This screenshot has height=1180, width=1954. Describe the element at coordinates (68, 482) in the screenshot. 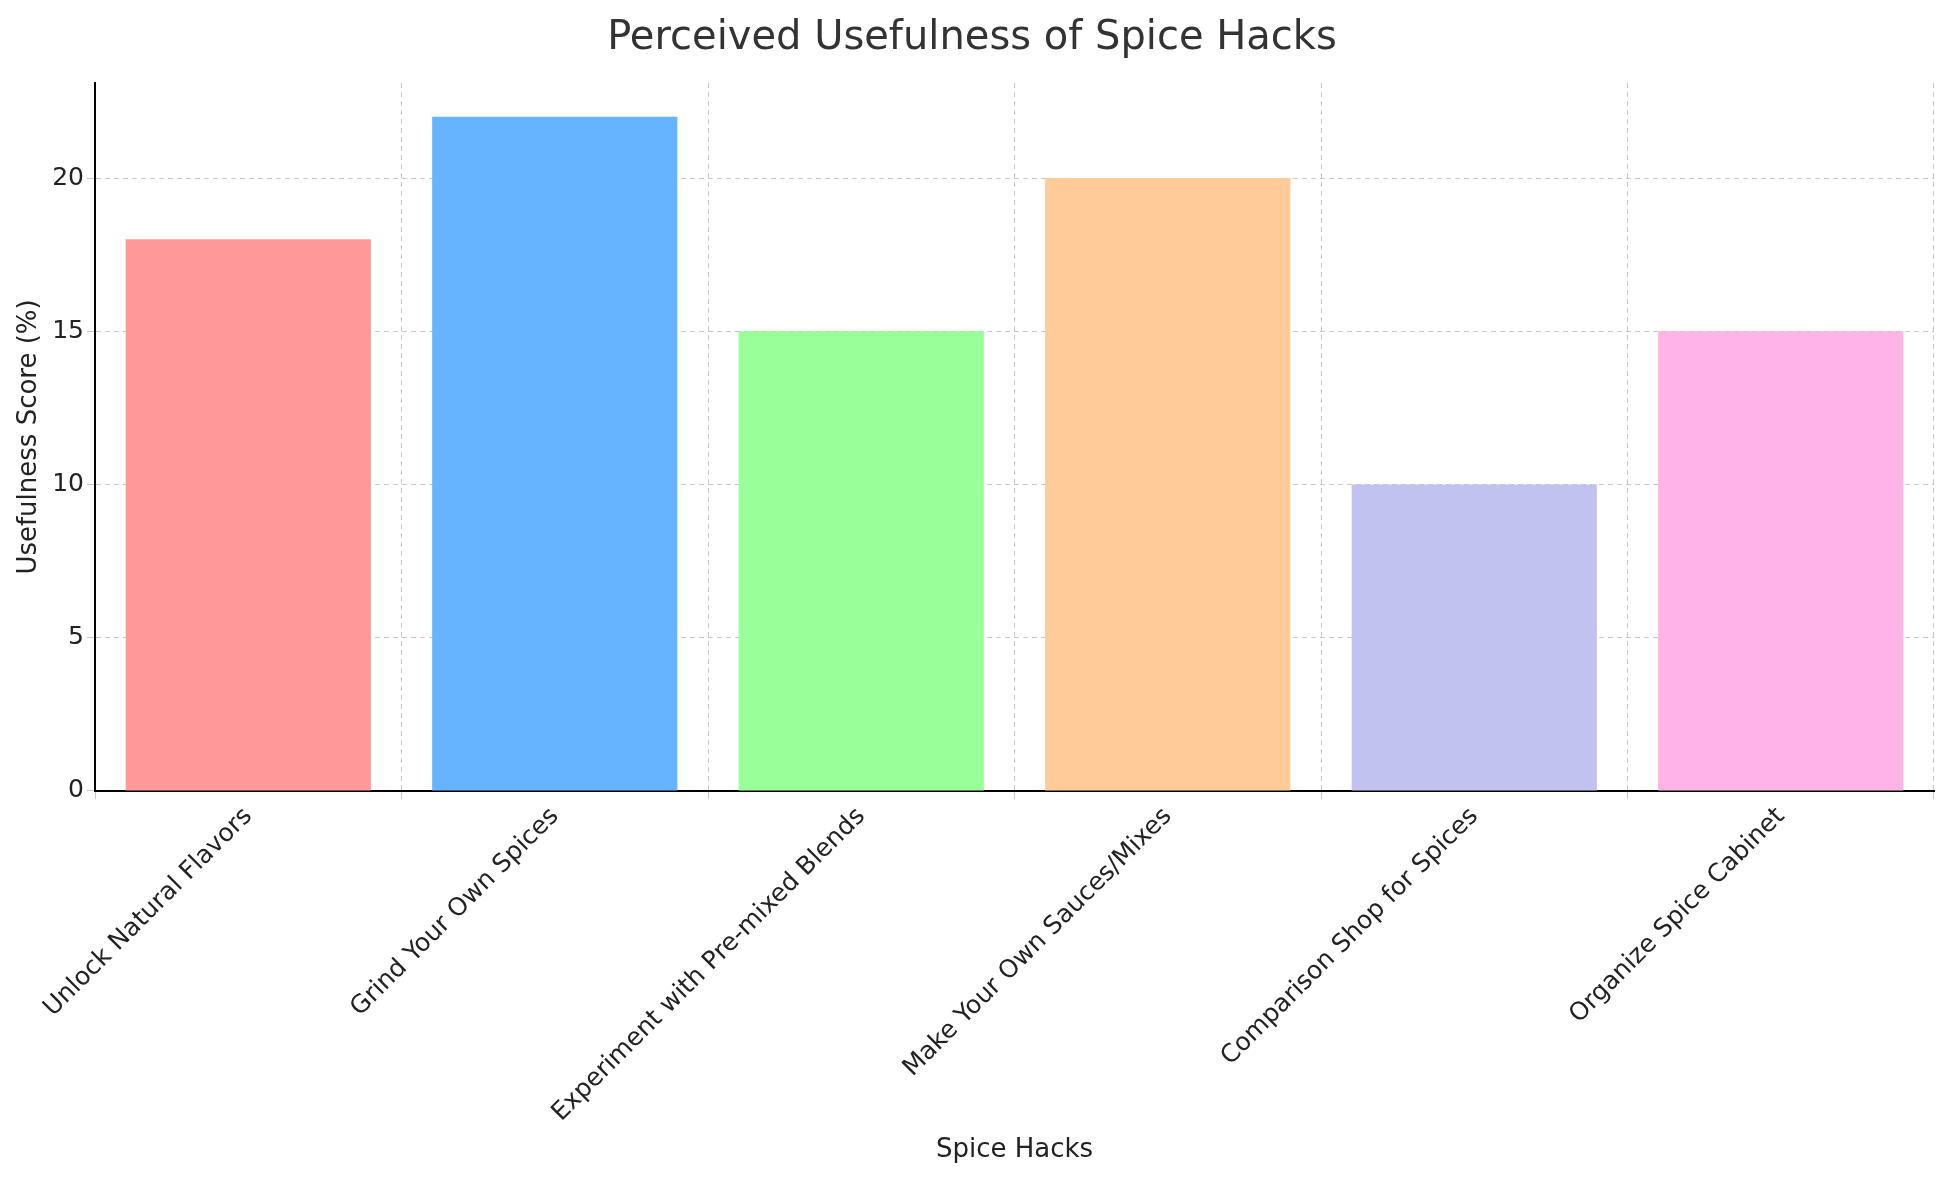

I see `y-tick-label: 10` at that location.